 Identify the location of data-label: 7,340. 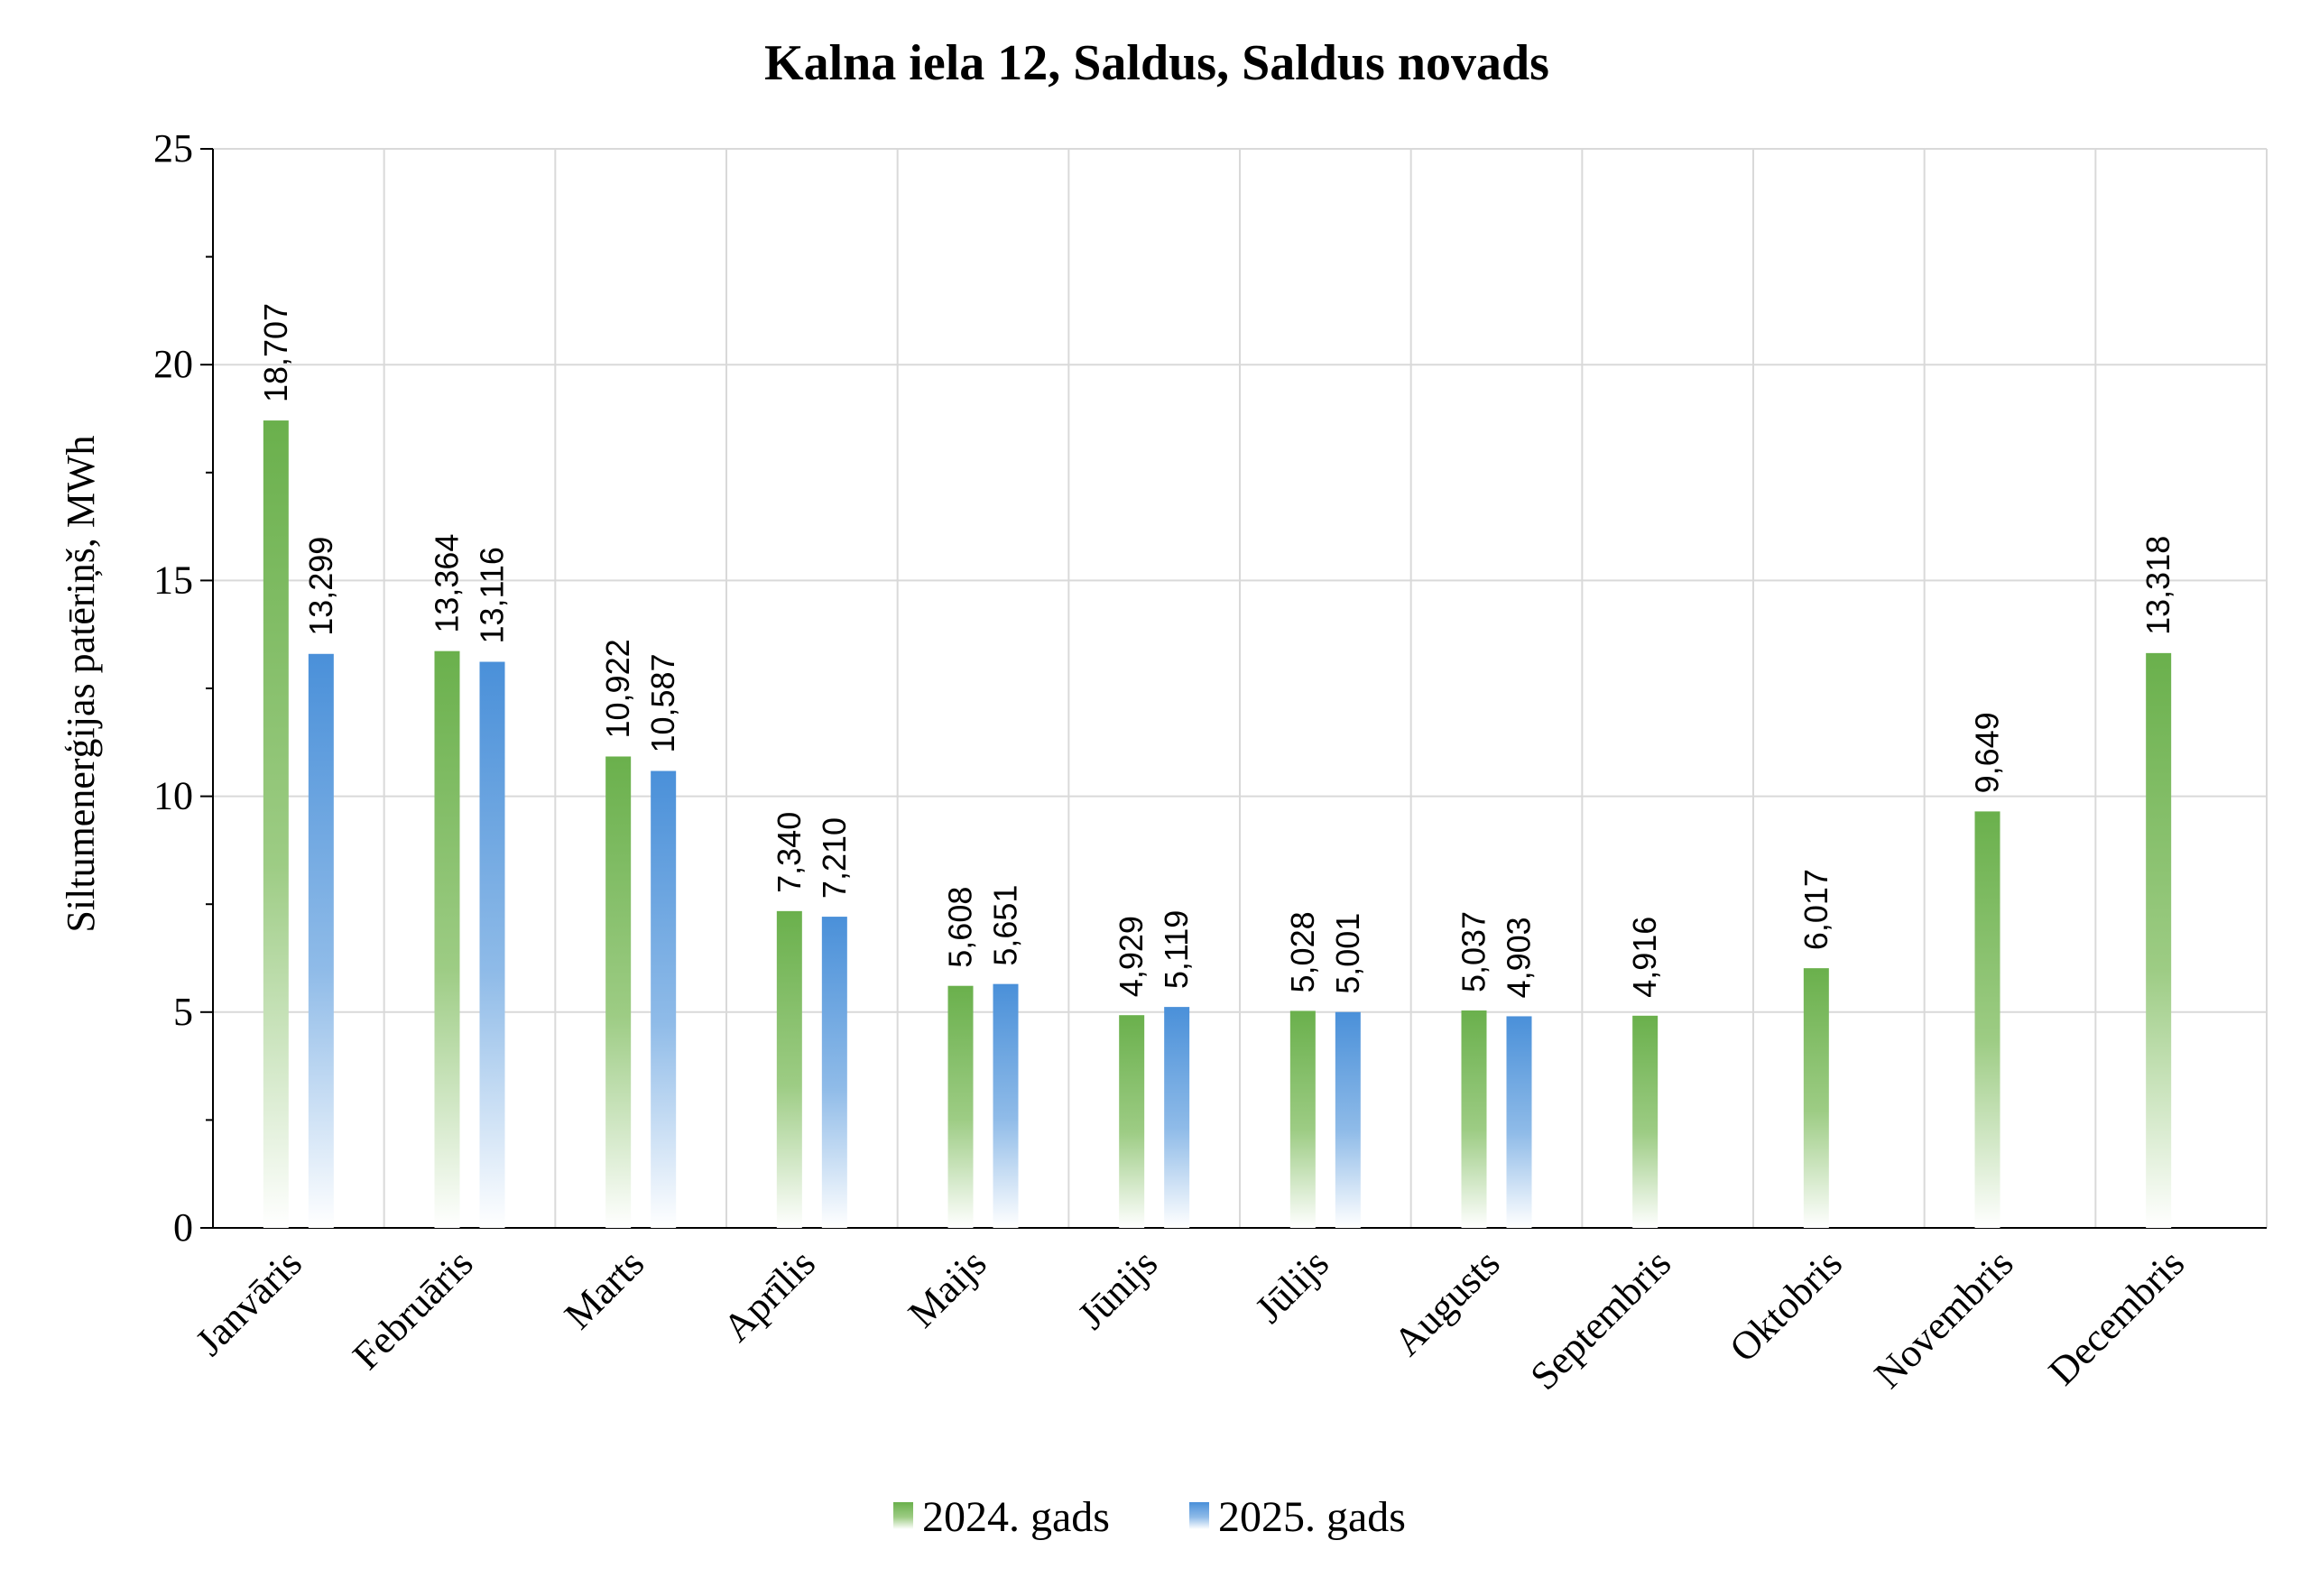
(789, 852).